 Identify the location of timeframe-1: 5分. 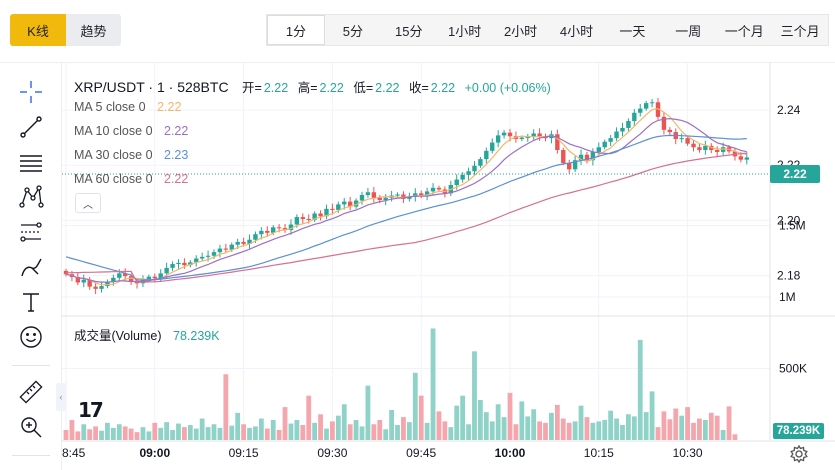
(352, 31).